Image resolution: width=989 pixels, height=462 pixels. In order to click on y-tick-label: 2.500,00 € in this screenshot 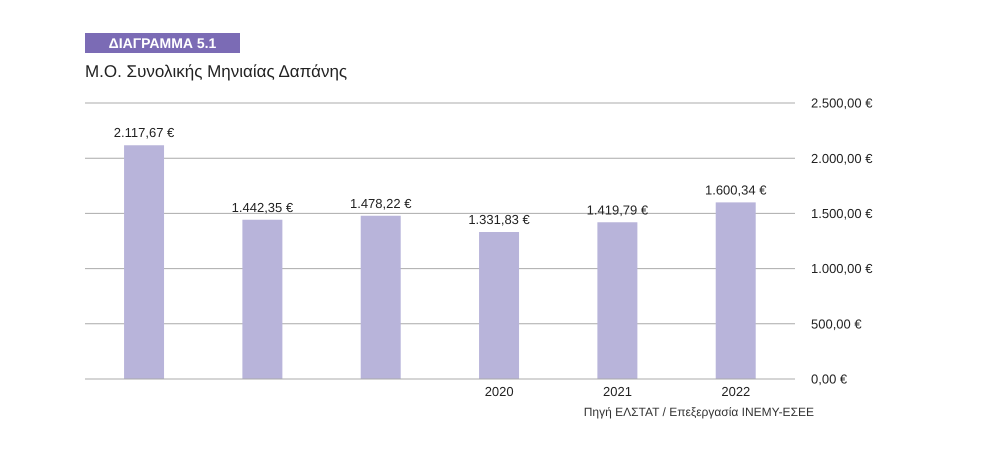, I will do `click(842, 103)`.